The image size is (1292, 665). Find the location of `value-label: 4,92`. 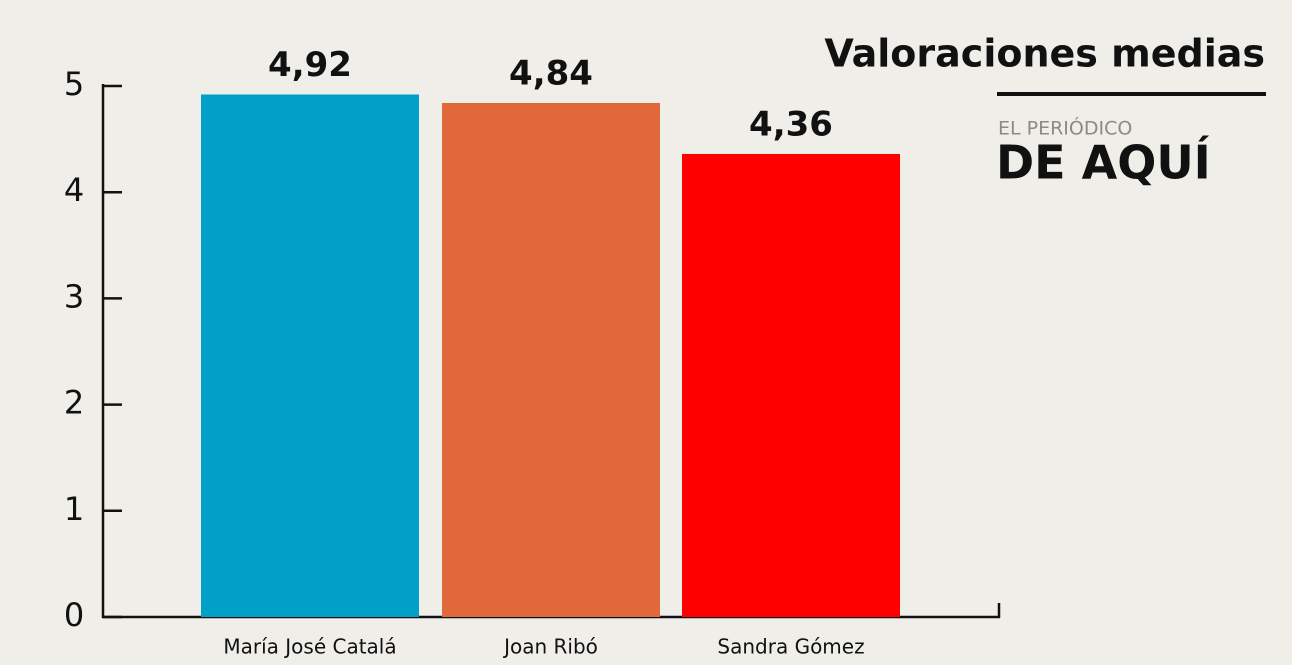

value-label: 4,92 is located at coordinates (310, 65).